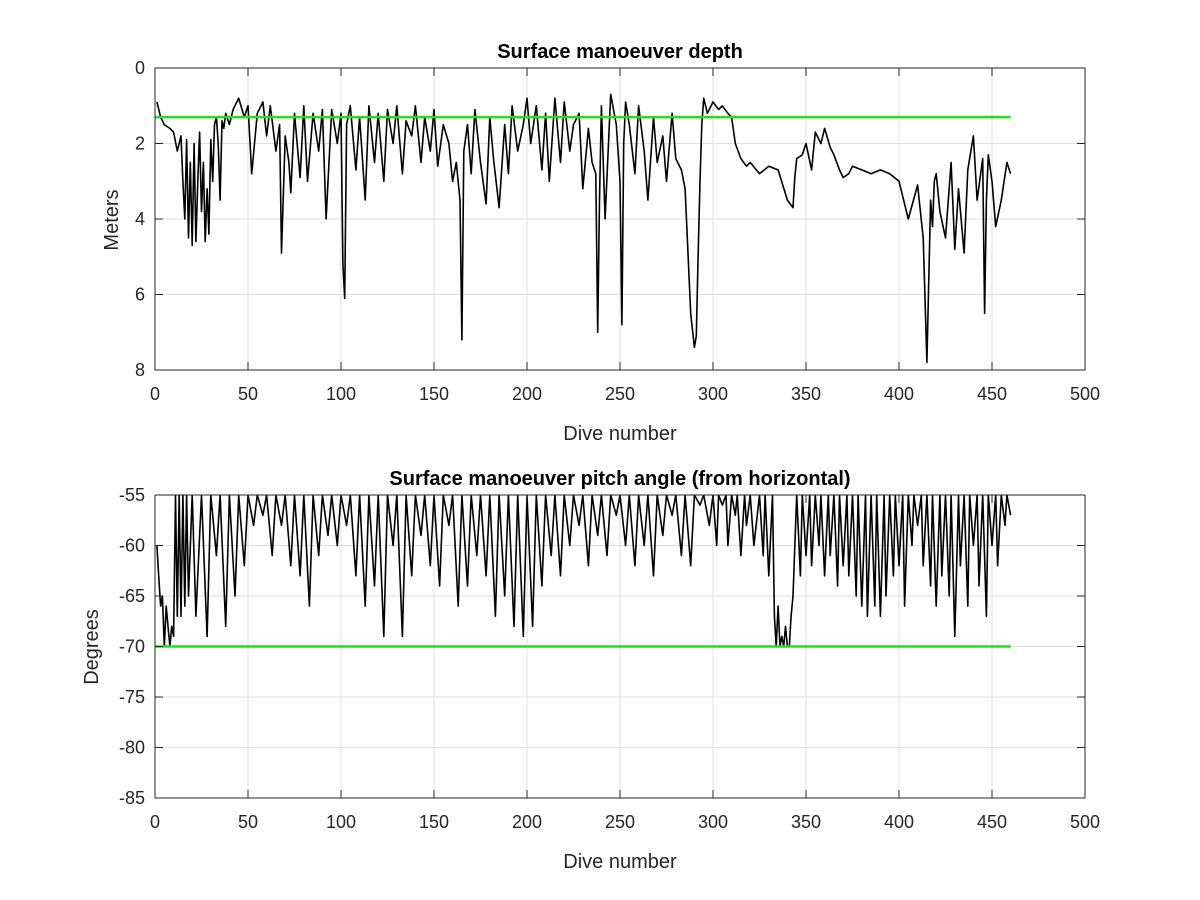  I want to click on pitch-plot-area, so click(583, 571).